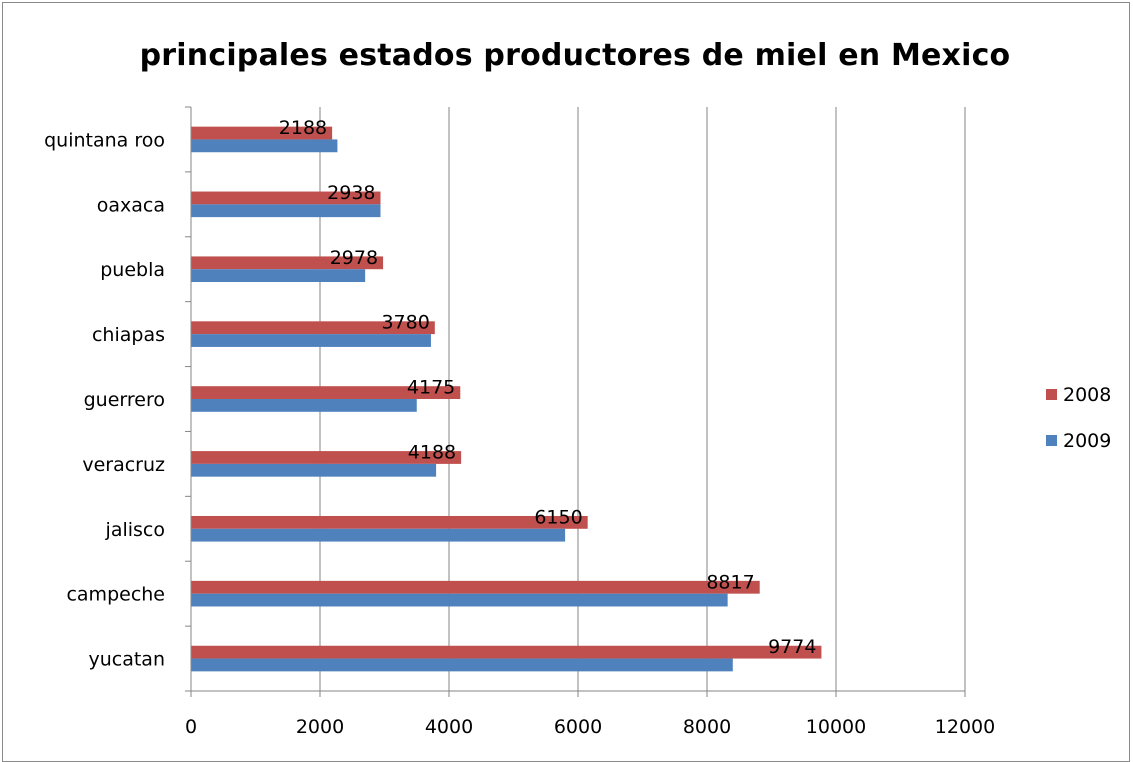  Describe the element at coordinates (459, 600) in the screenshot. I see `bar-2009-campeche` at that location.